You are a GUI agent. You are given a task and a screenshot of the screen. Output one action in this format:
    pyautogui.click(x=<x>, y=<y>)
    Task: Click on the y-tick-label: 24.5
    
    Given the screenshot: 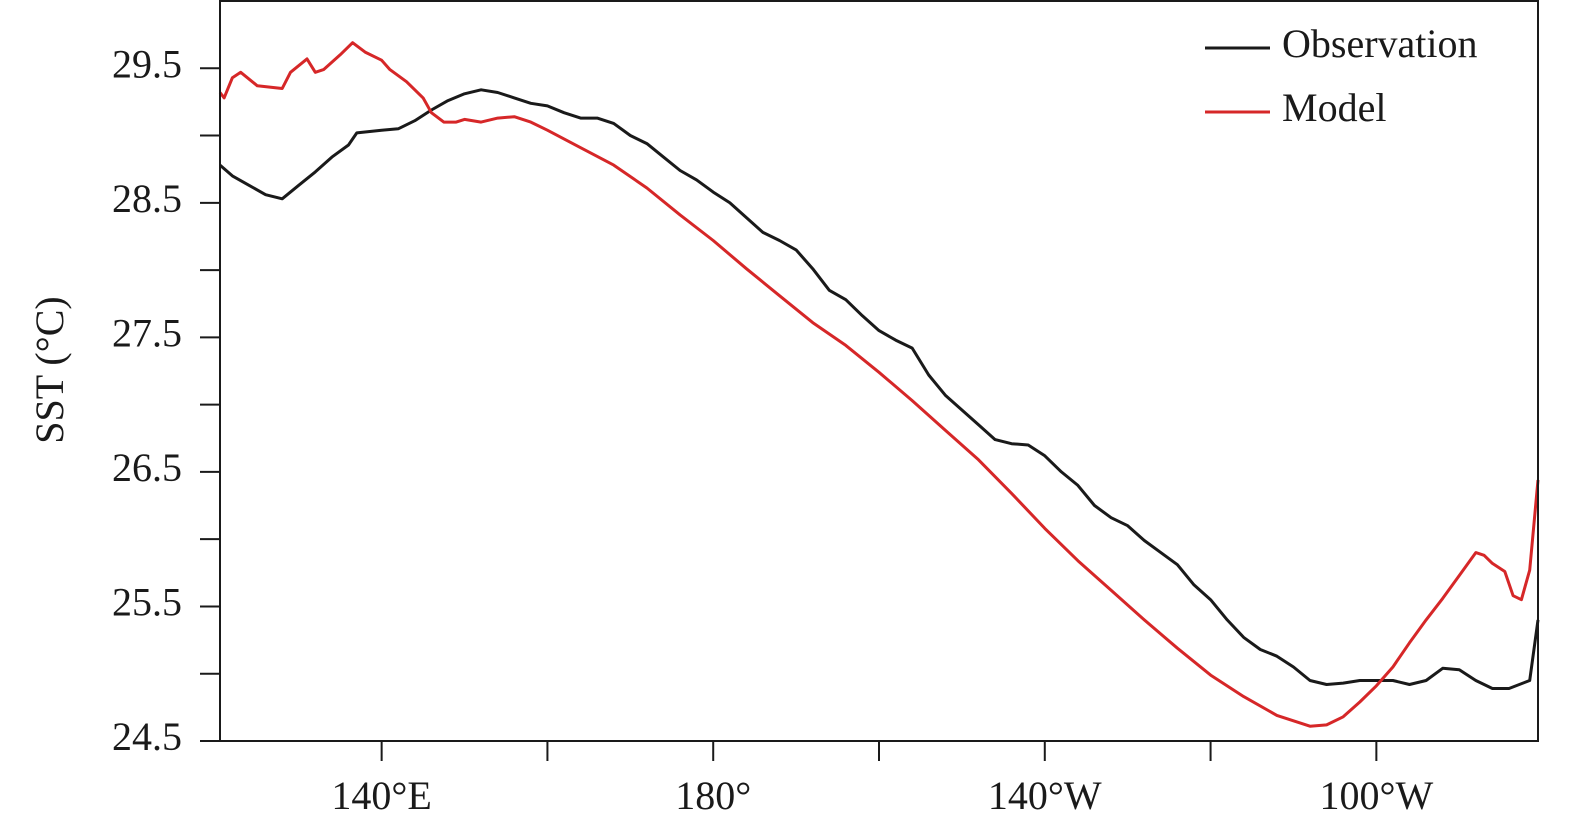 What is the action you would take?
    pyautogui.click(x=147, y=736)
    